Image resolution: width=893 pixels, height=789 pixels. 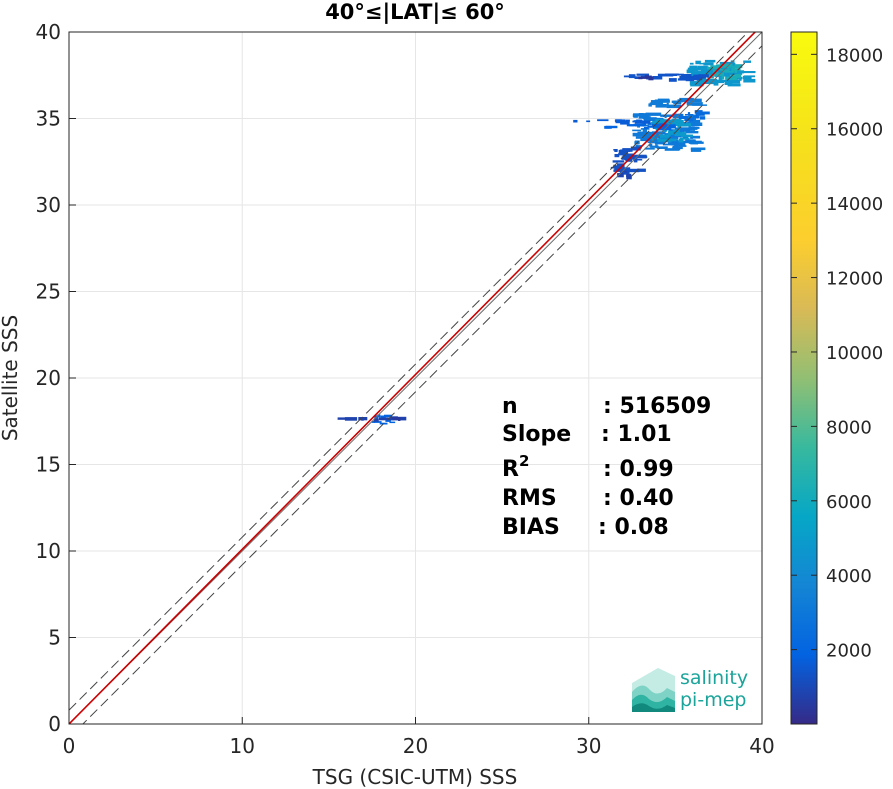 What do you see at coordinates (48, 205) in the screenshot?
I see `y-tick-label: 30` at bounding box center [48, 205].